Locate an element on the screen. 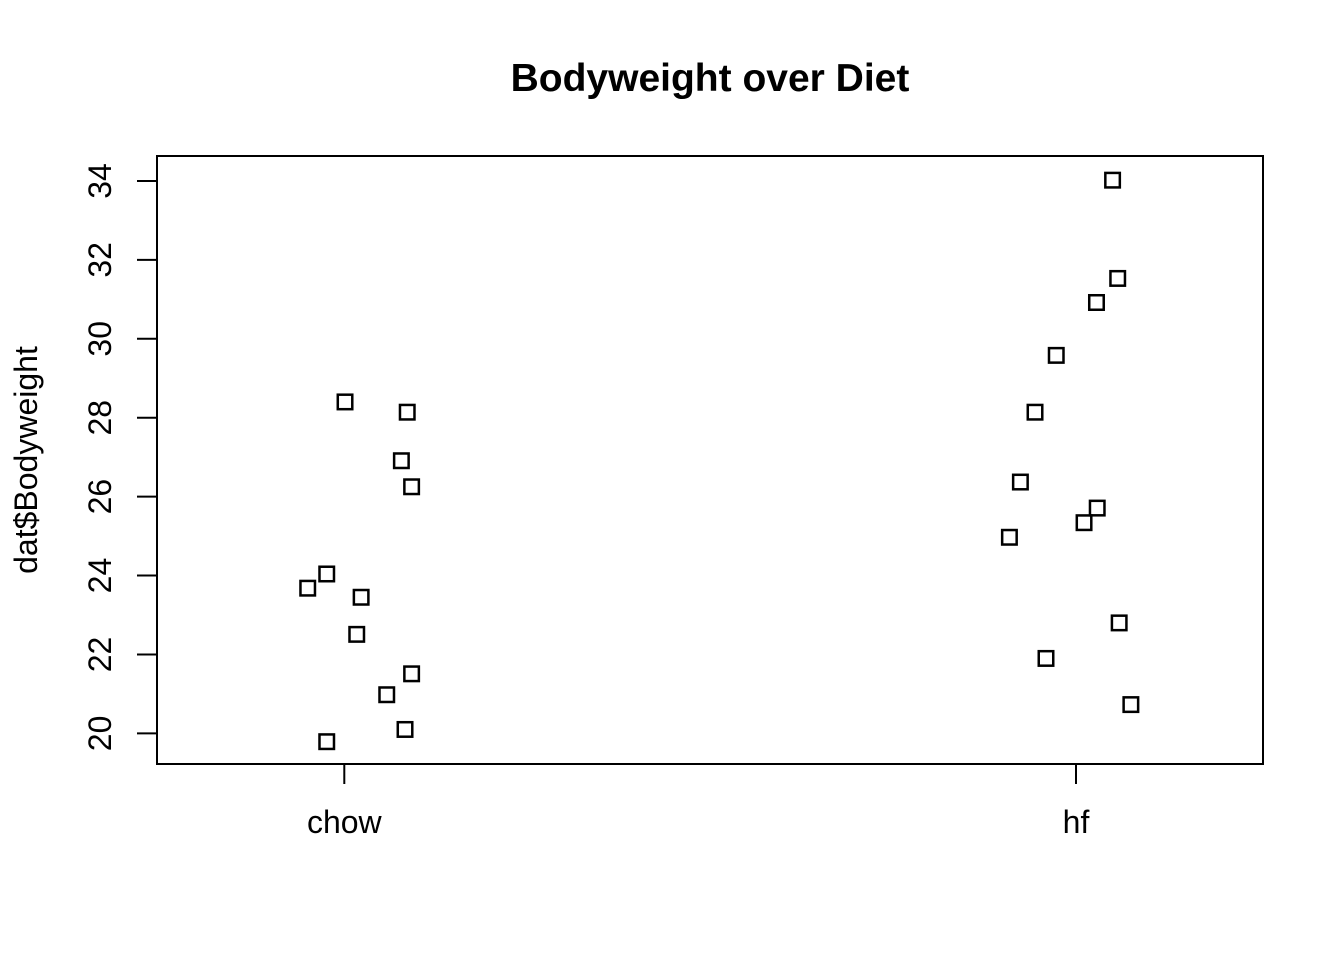 Image resolution: width=1344 pixels, height=960 pixels. y-axis-tick-label: 22 is located at coordinates (100, 655).